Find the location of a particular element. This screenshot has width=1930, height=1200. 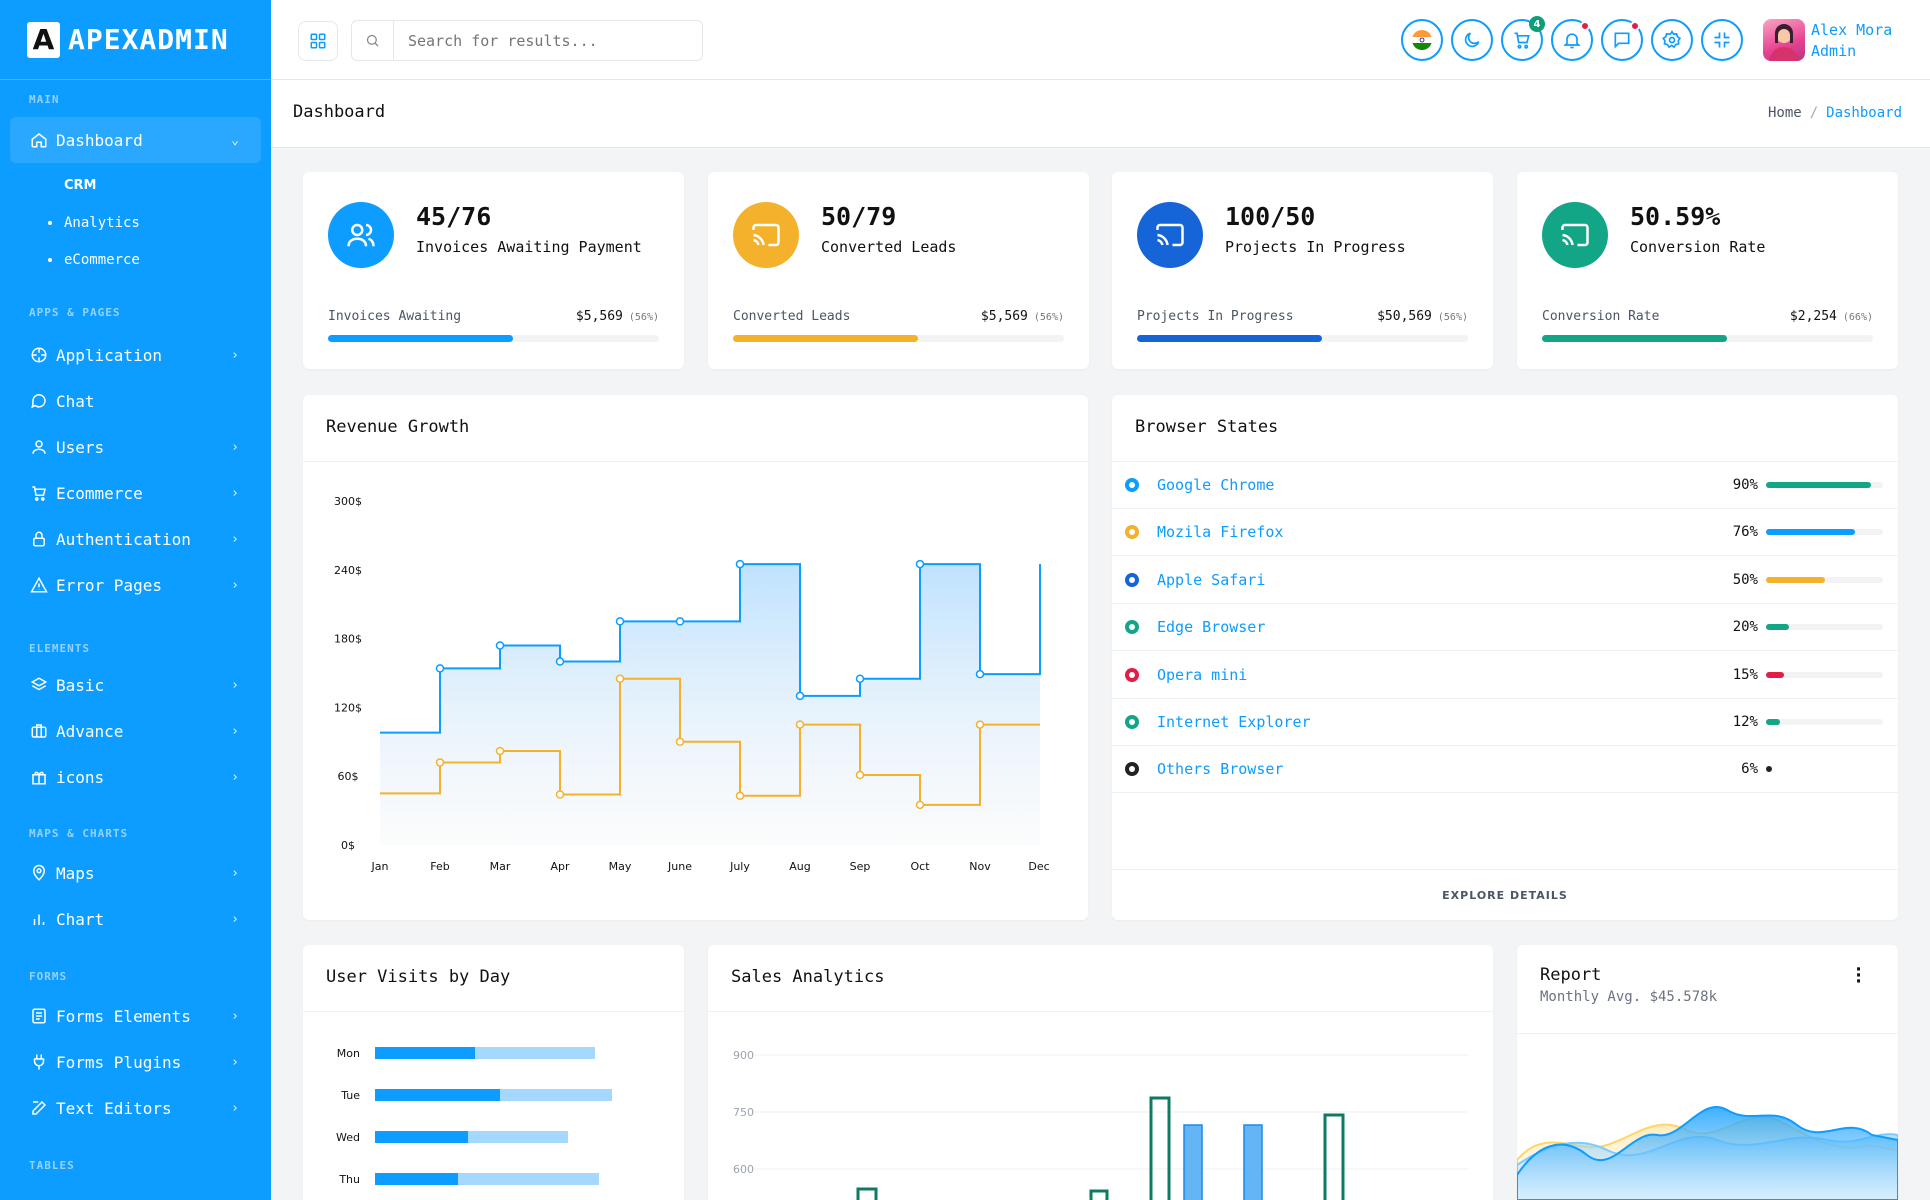

sidebar-item-label: Application is located at coordinates (109, 355).